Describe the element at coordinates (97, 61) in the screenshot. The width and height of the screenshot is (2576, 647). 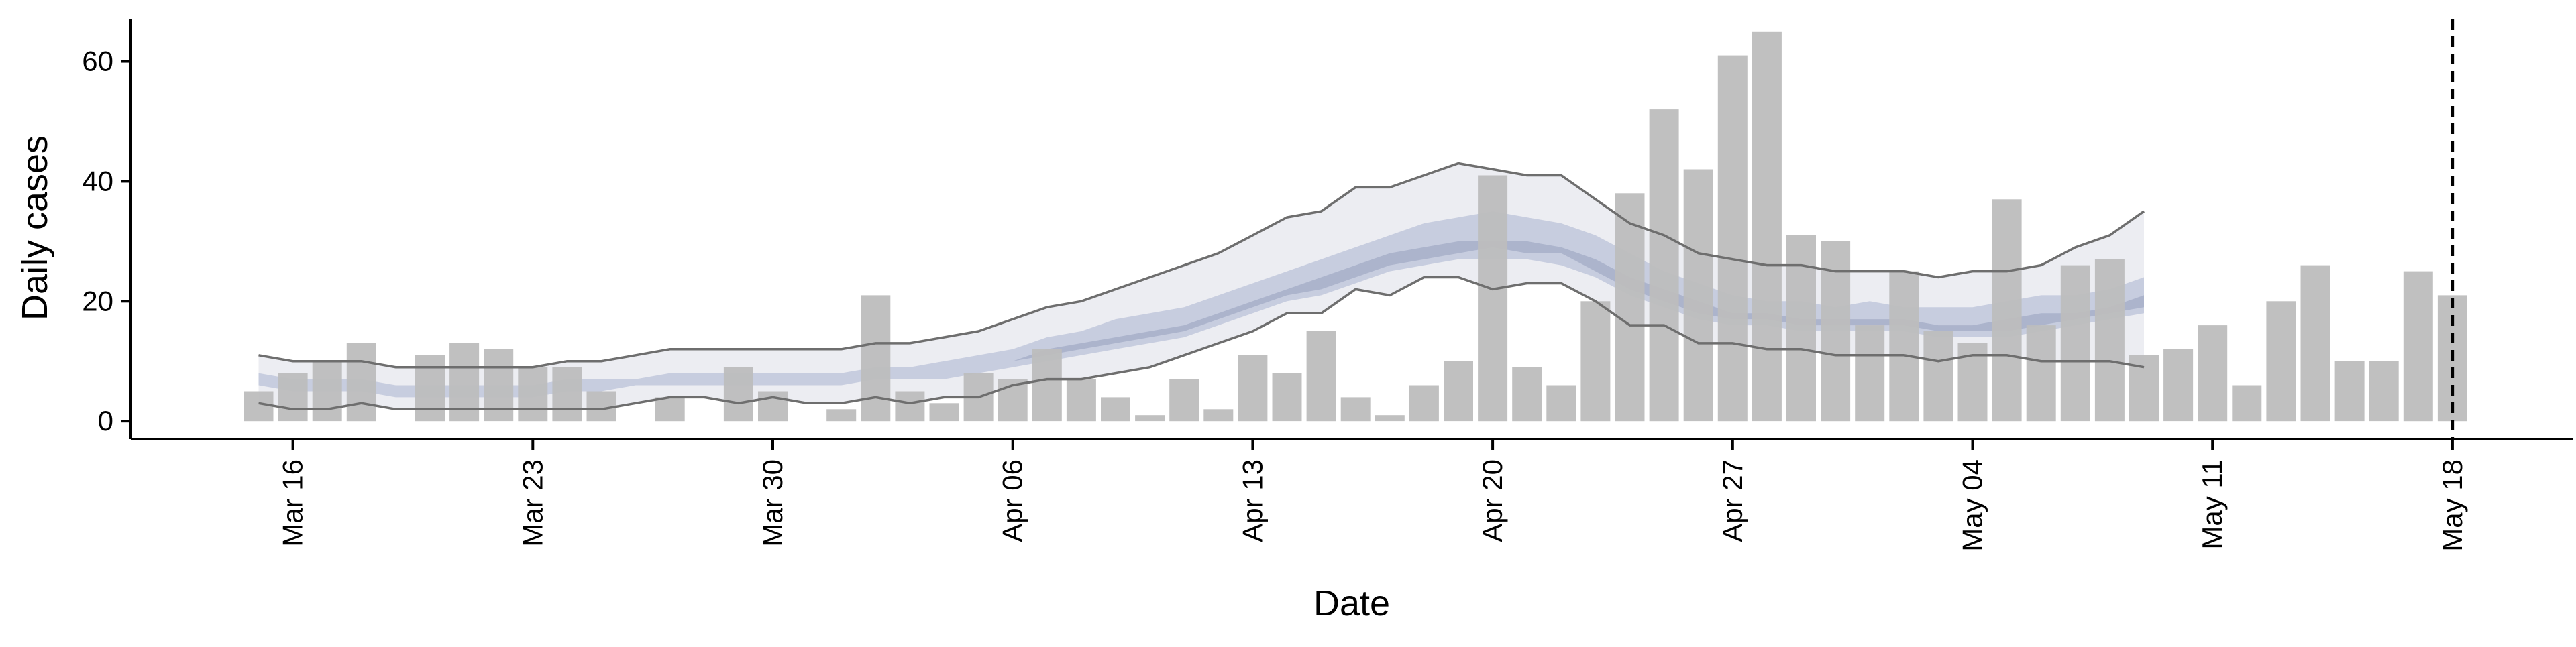
I see `y-tick-label: 60` at that location.